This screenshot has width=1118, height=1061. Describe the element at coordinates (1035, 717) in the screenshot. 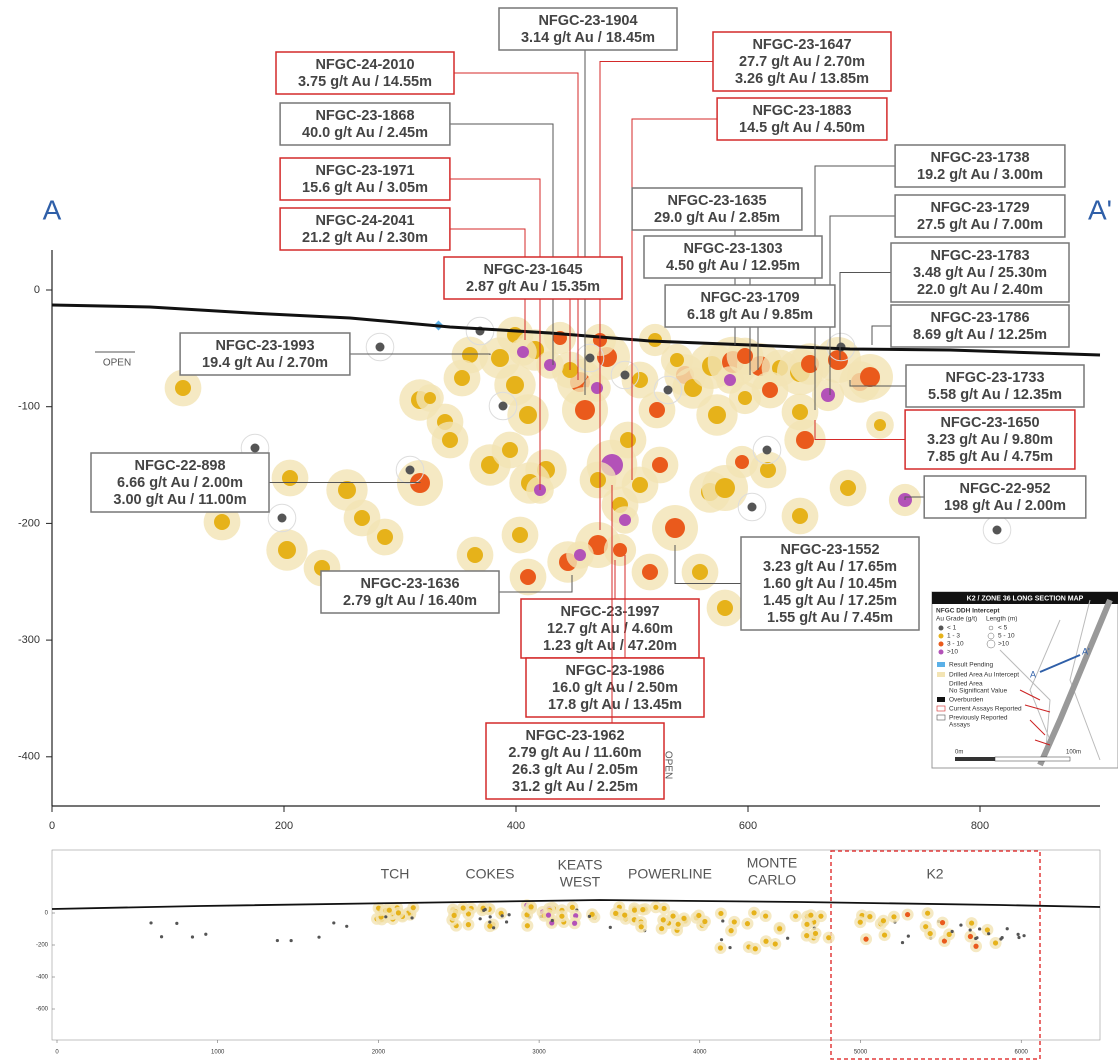

I see `map-drillholes` at that location.